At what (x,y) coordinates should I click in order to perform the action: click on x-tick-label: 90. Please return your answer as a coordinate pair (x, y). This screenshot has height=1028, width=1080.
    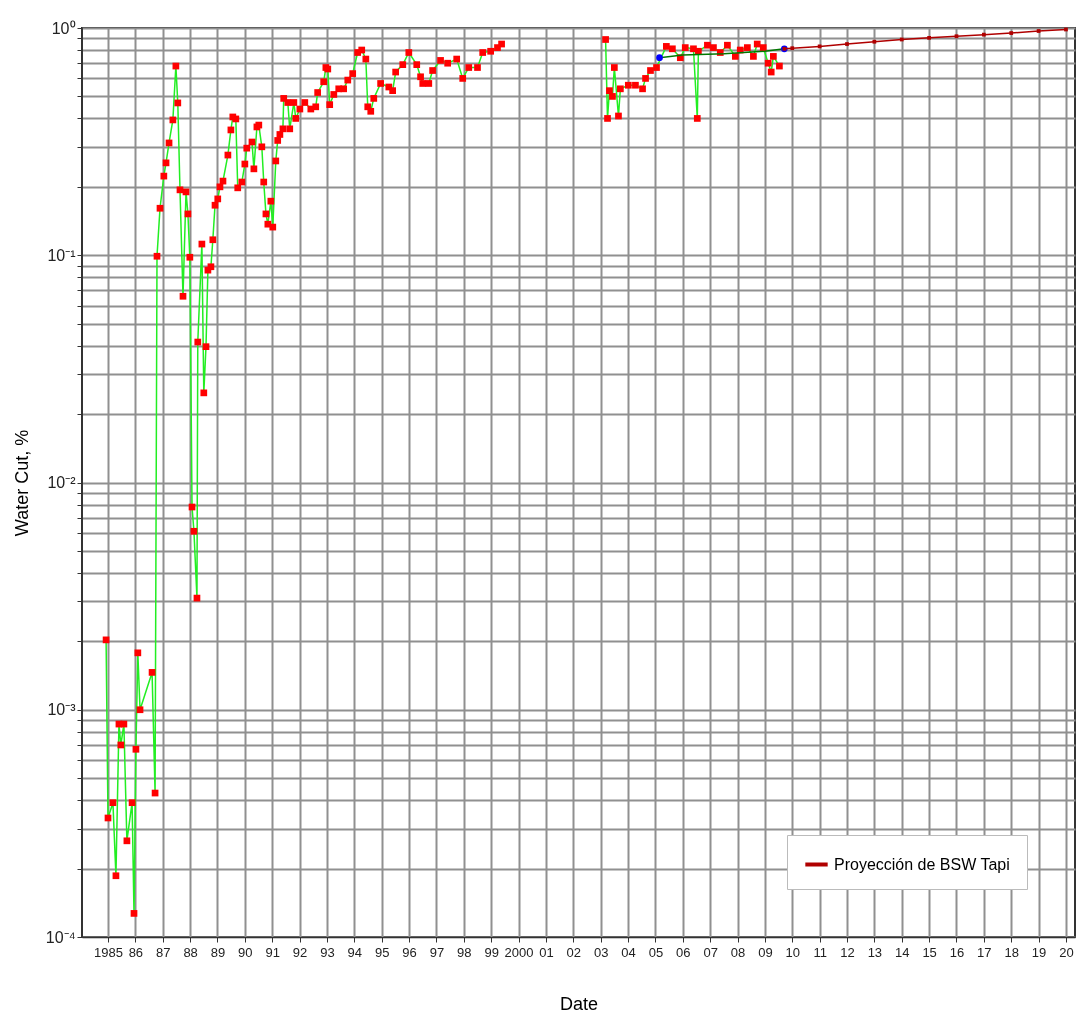
    Looking at the image, I should click on (245, 952).